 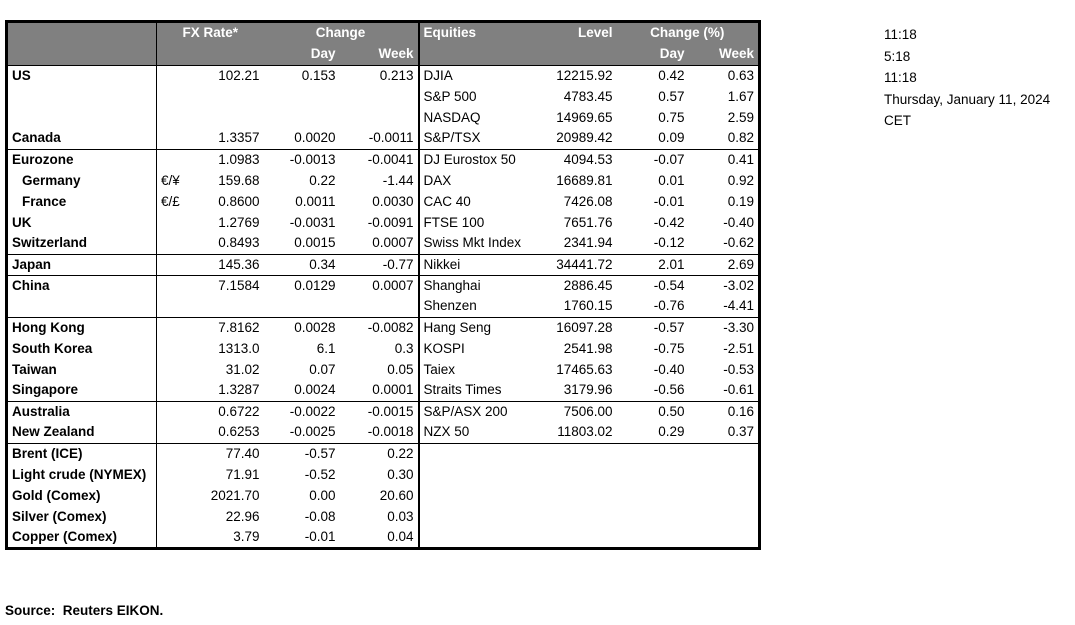 I want to click on equity-week-cell: -0.40, so click(x=739, y=222).